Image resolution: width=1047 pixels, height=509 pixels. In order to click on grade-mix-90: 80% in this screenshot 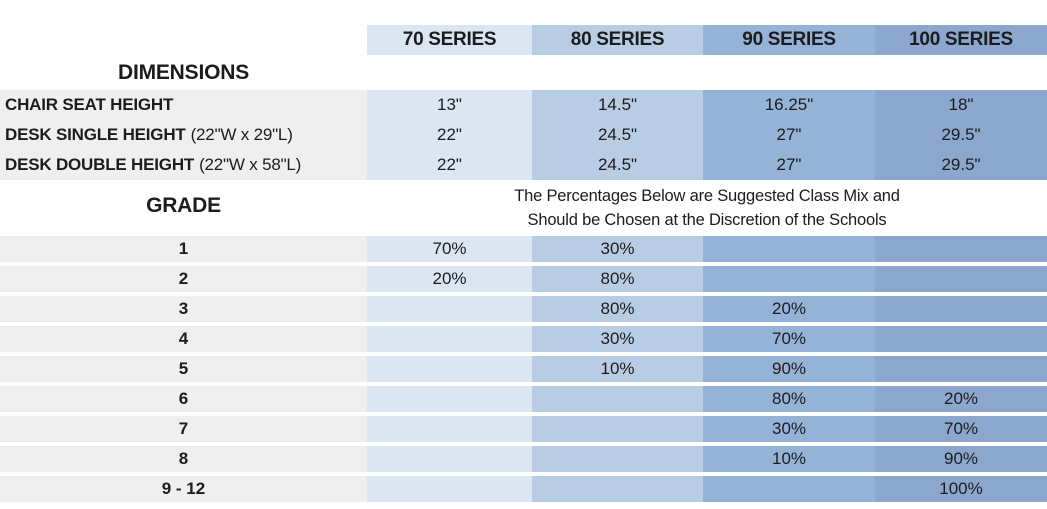, I will do `click(789, 399)`.